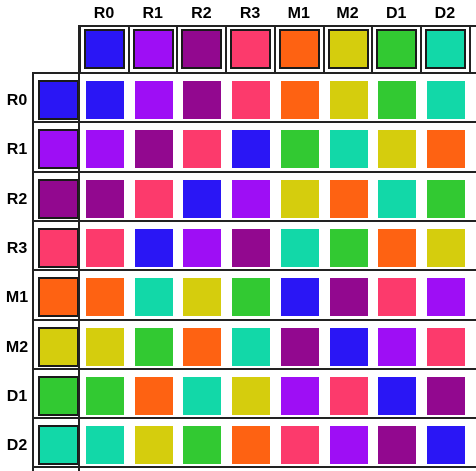  What do you see at coordinates (298, 13) in the screenshot?
I see `column-header-m1: M1` at bounding box center [298, 13].